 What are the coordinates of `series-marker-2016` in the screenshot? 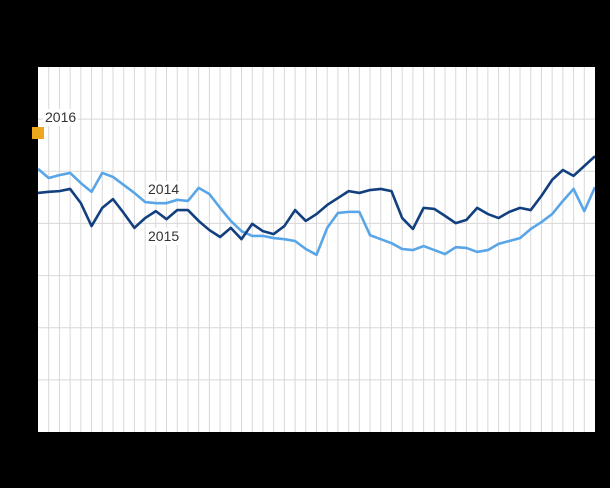 It's located at (38, 133).